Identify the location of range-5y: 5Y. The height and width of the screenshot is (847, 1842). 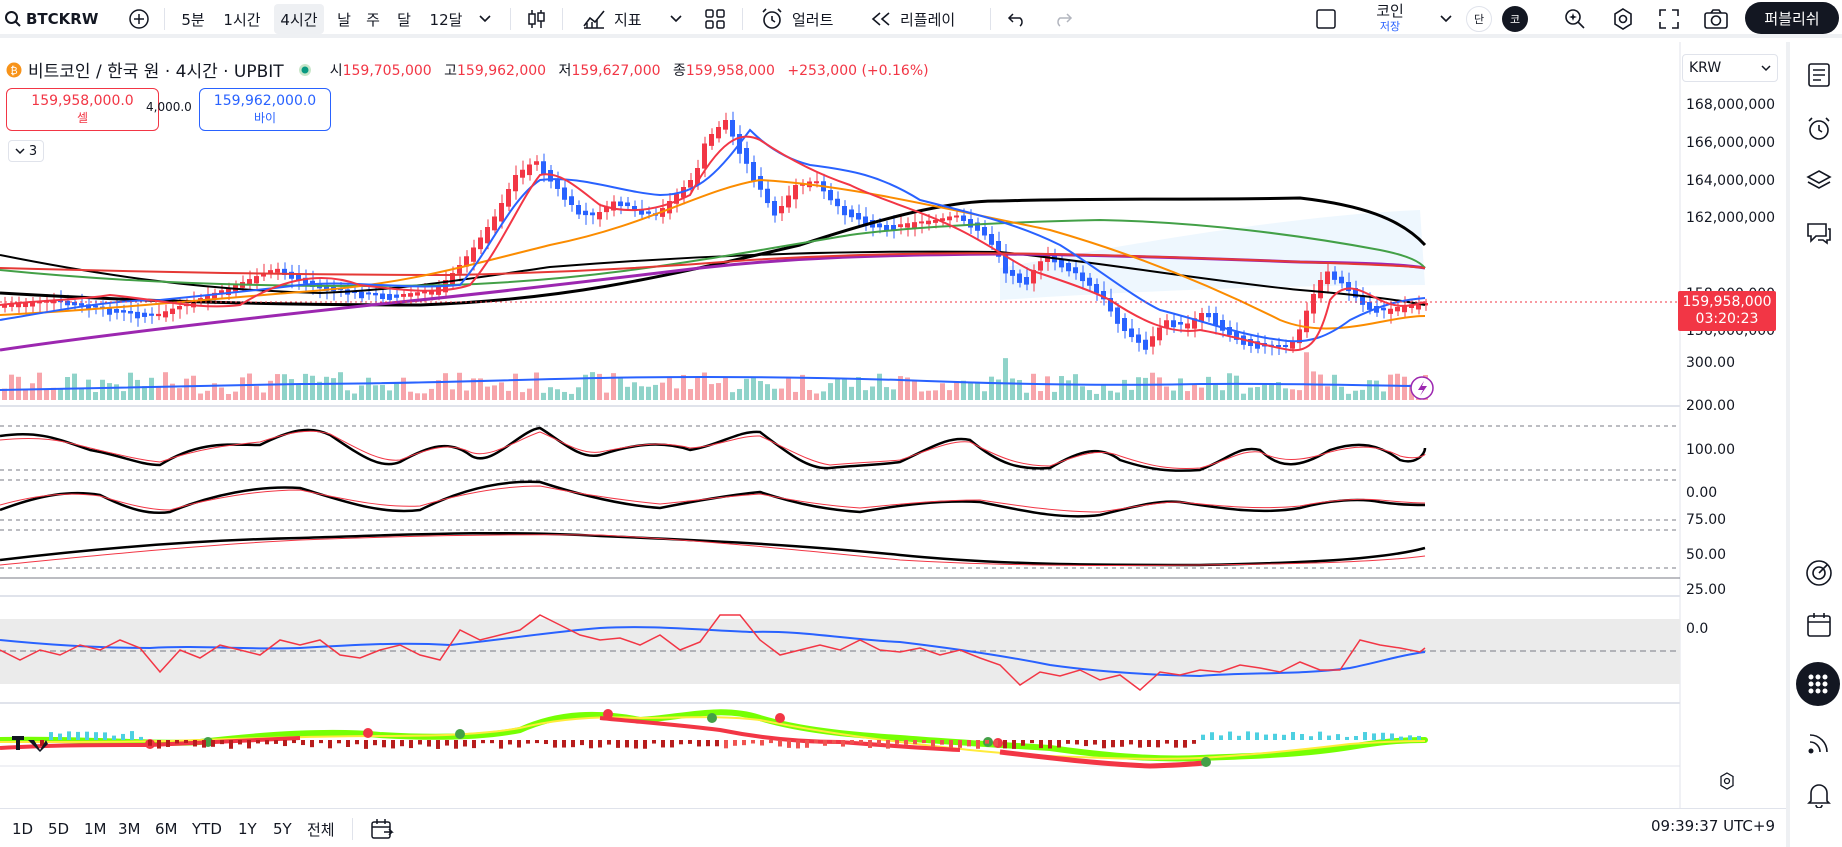
(282, 829).